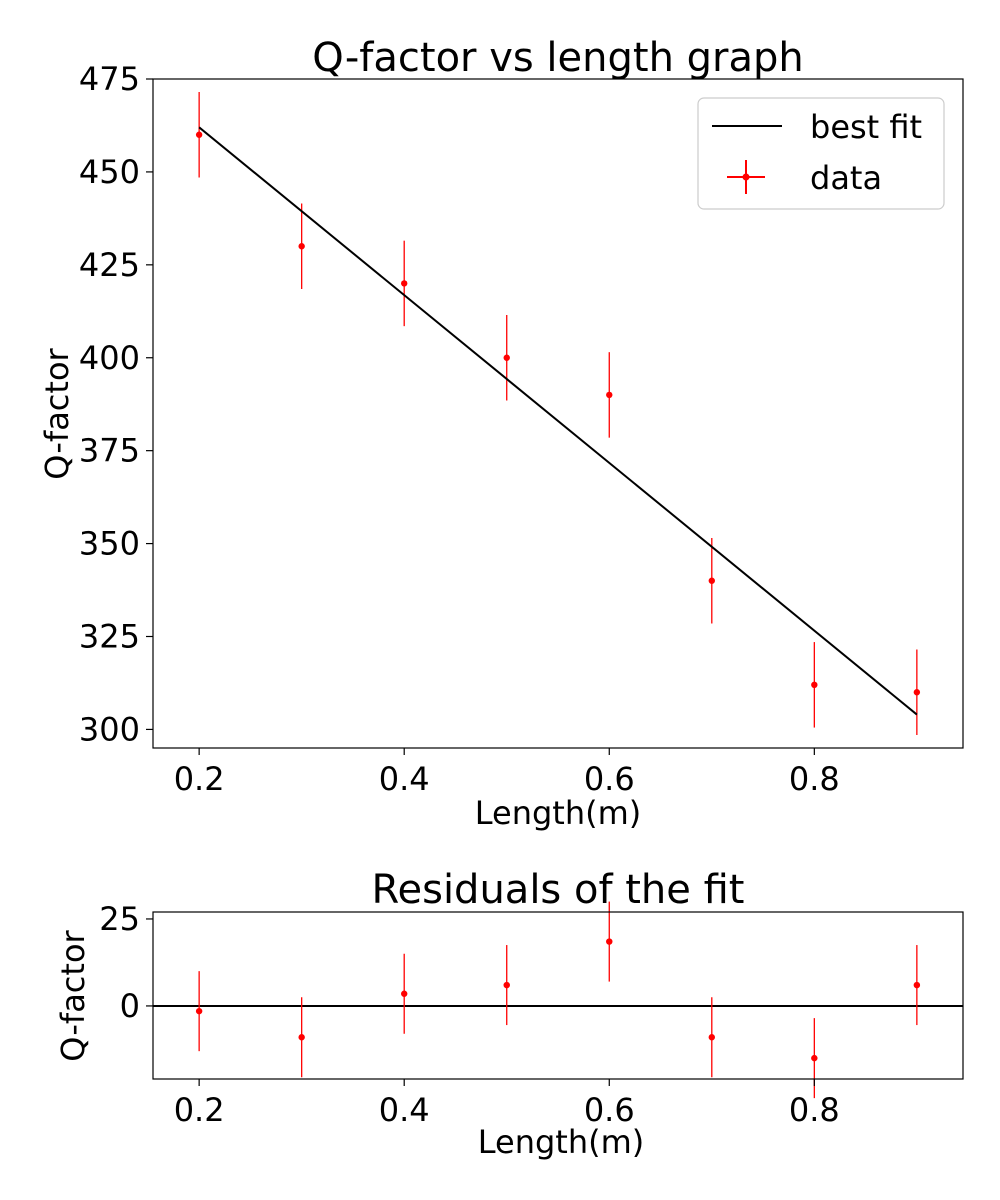 The height and width of the screenshot is (1200, 1000). I want to click on legend-data-label: data, so click(846, 178).